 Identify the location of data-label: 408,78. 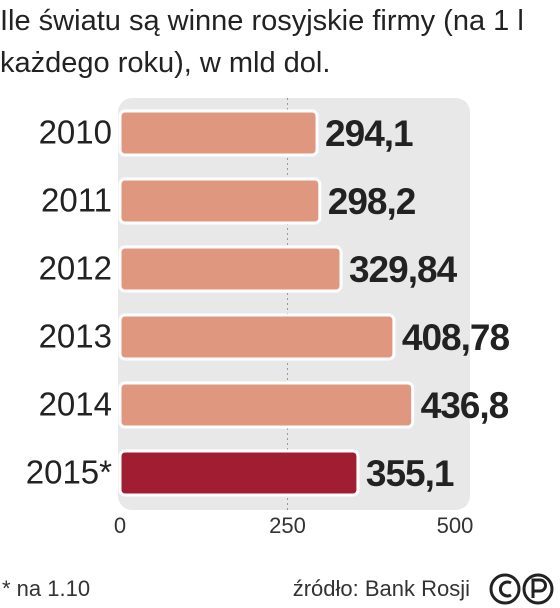
(456, 337).